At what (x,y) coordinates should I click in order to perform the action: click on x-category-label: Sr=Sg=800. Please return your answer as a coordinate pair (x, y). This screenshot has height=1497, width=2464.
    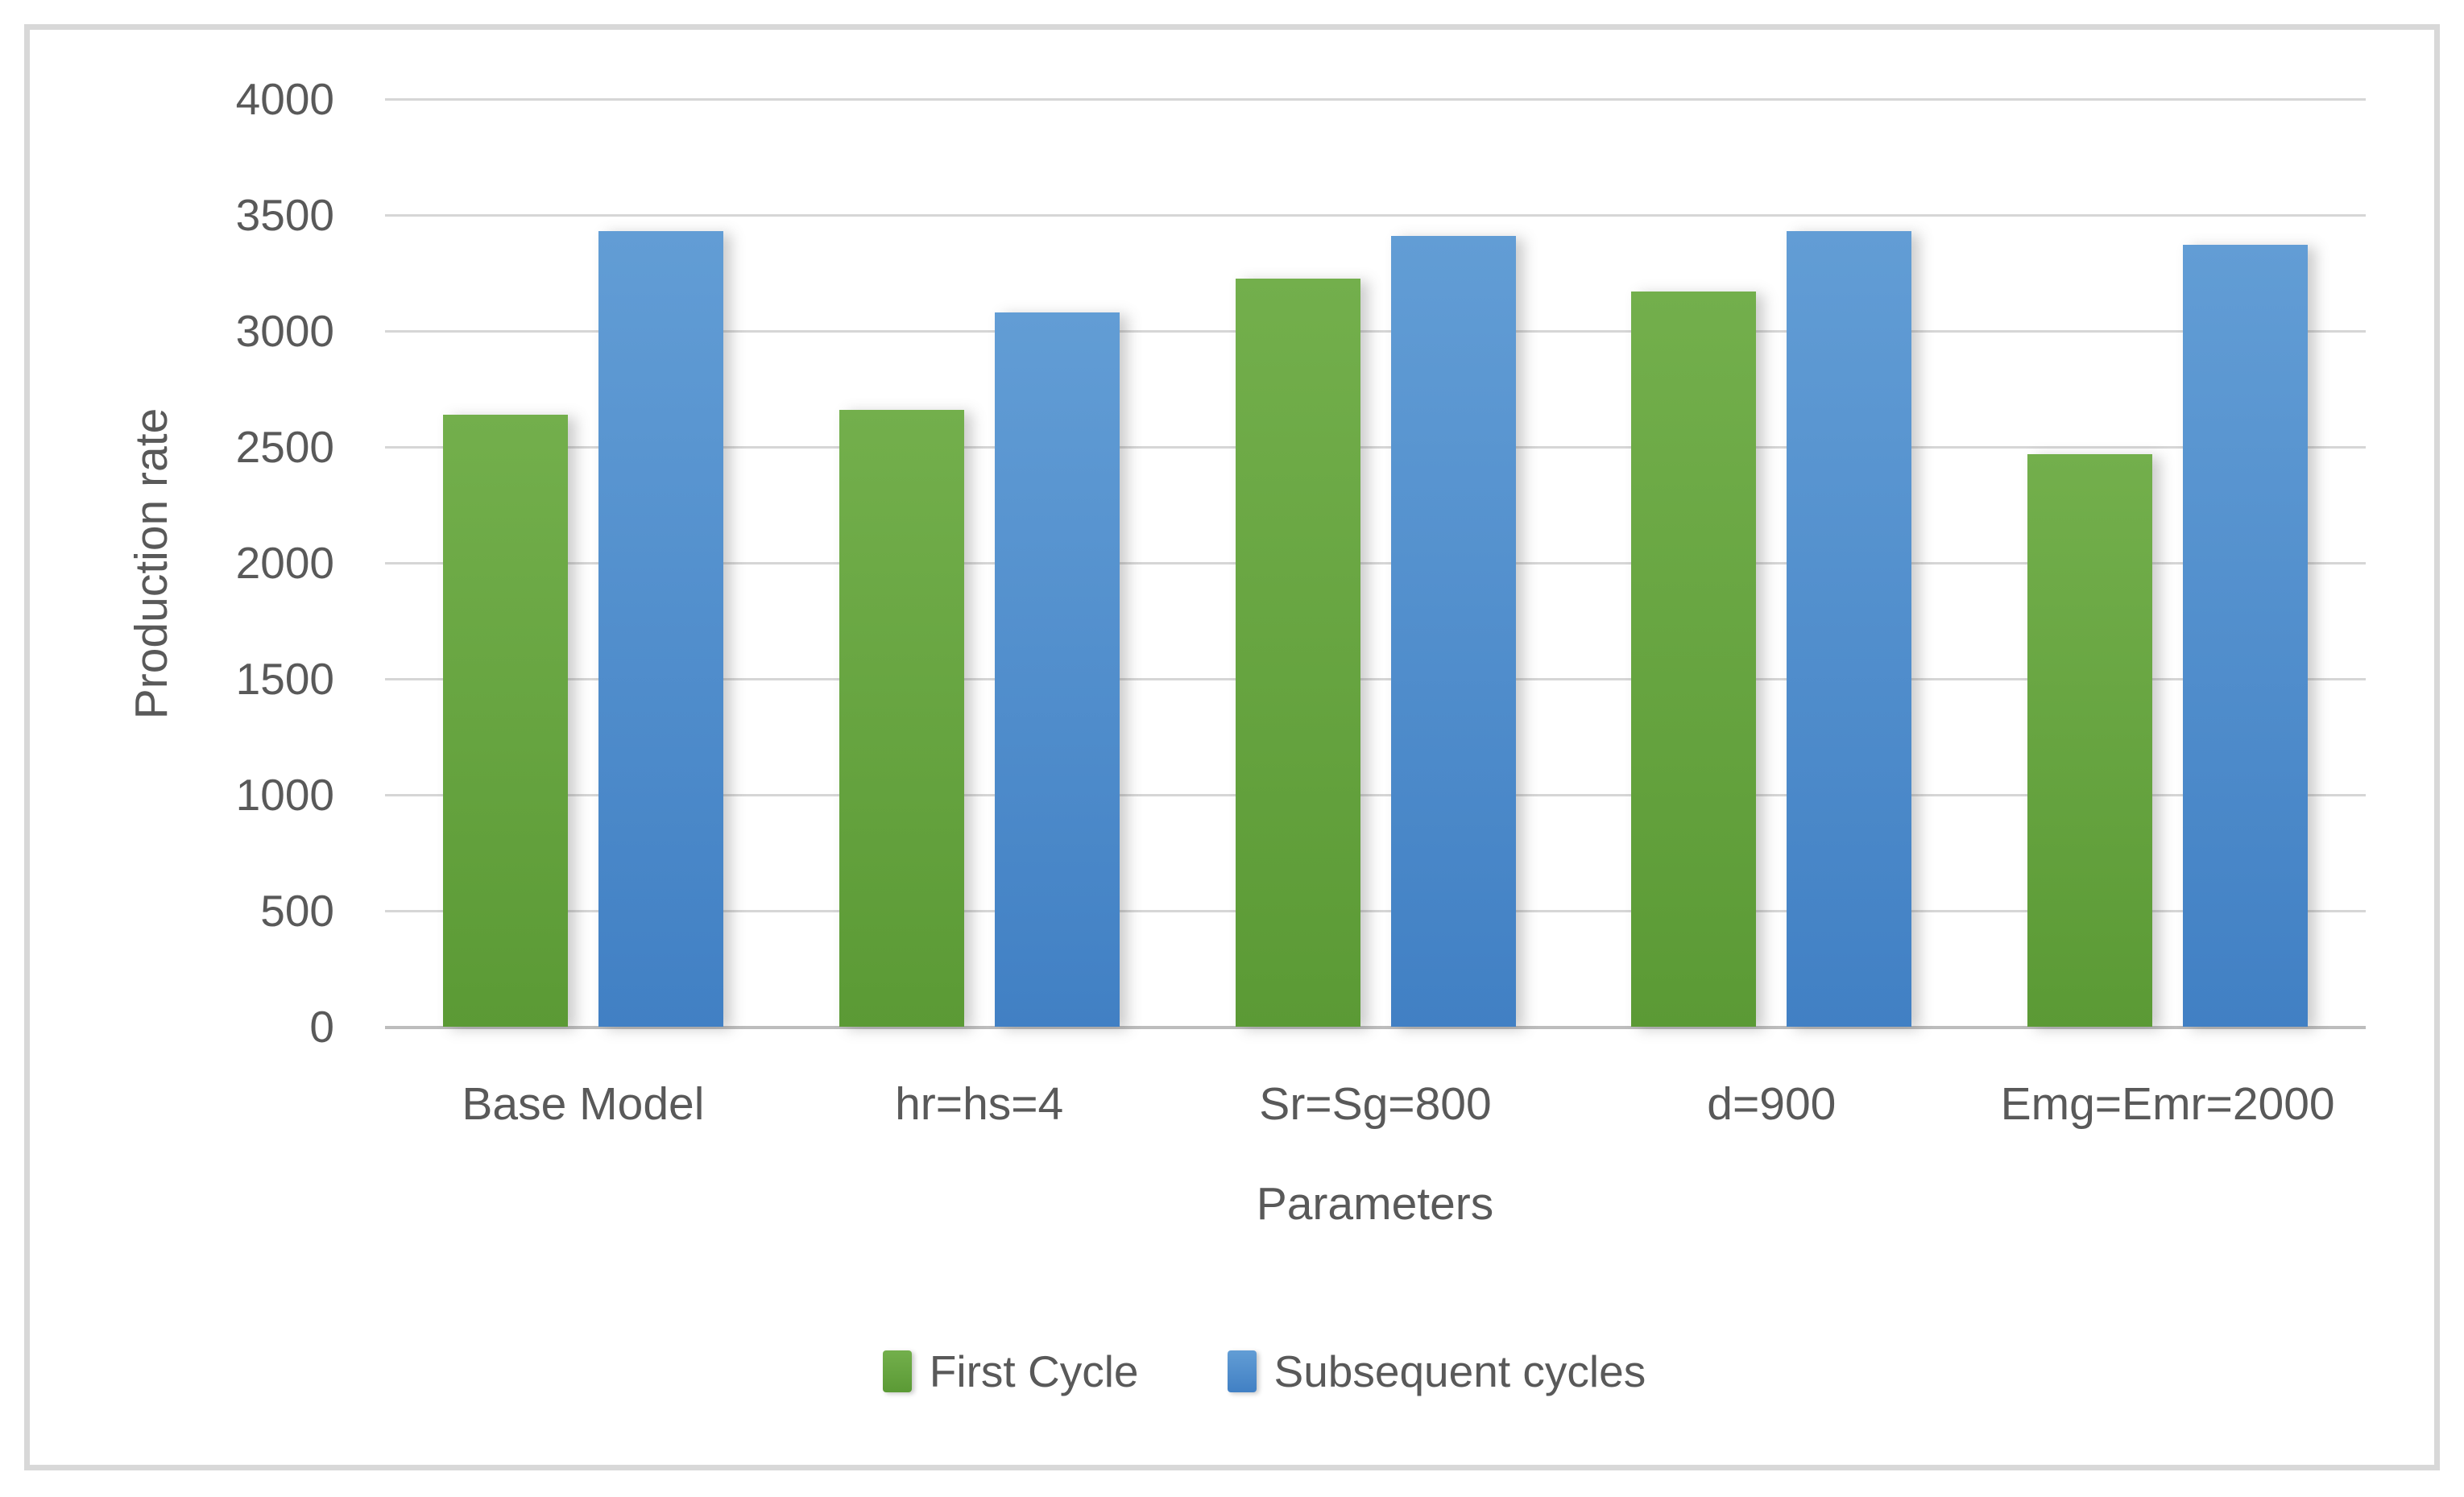
    Looking at the image, I should click on (1375, 1104).